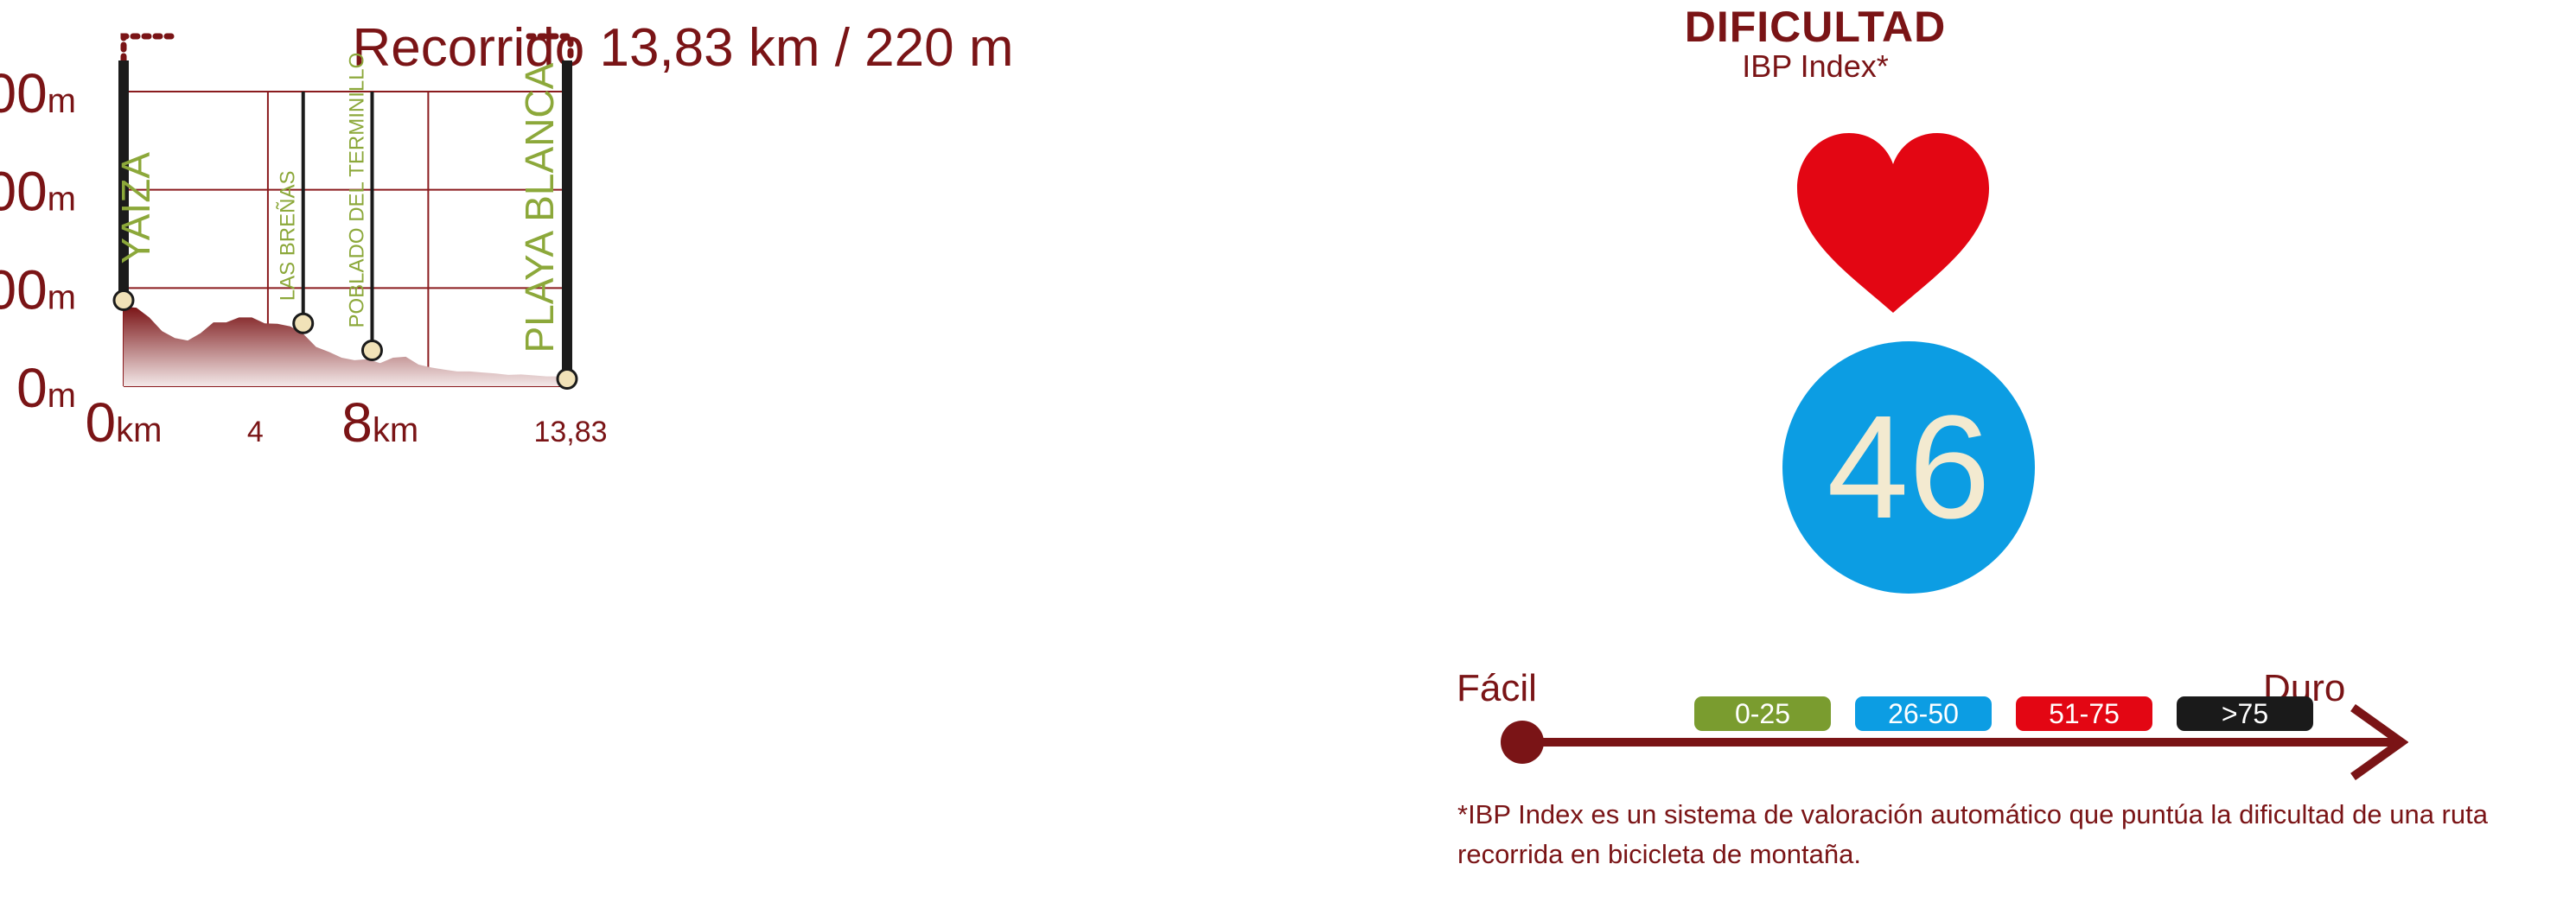  Describe the element at coordinates (1960, 743) in the screenshot. I see `difficulty-scale-line` at that location.